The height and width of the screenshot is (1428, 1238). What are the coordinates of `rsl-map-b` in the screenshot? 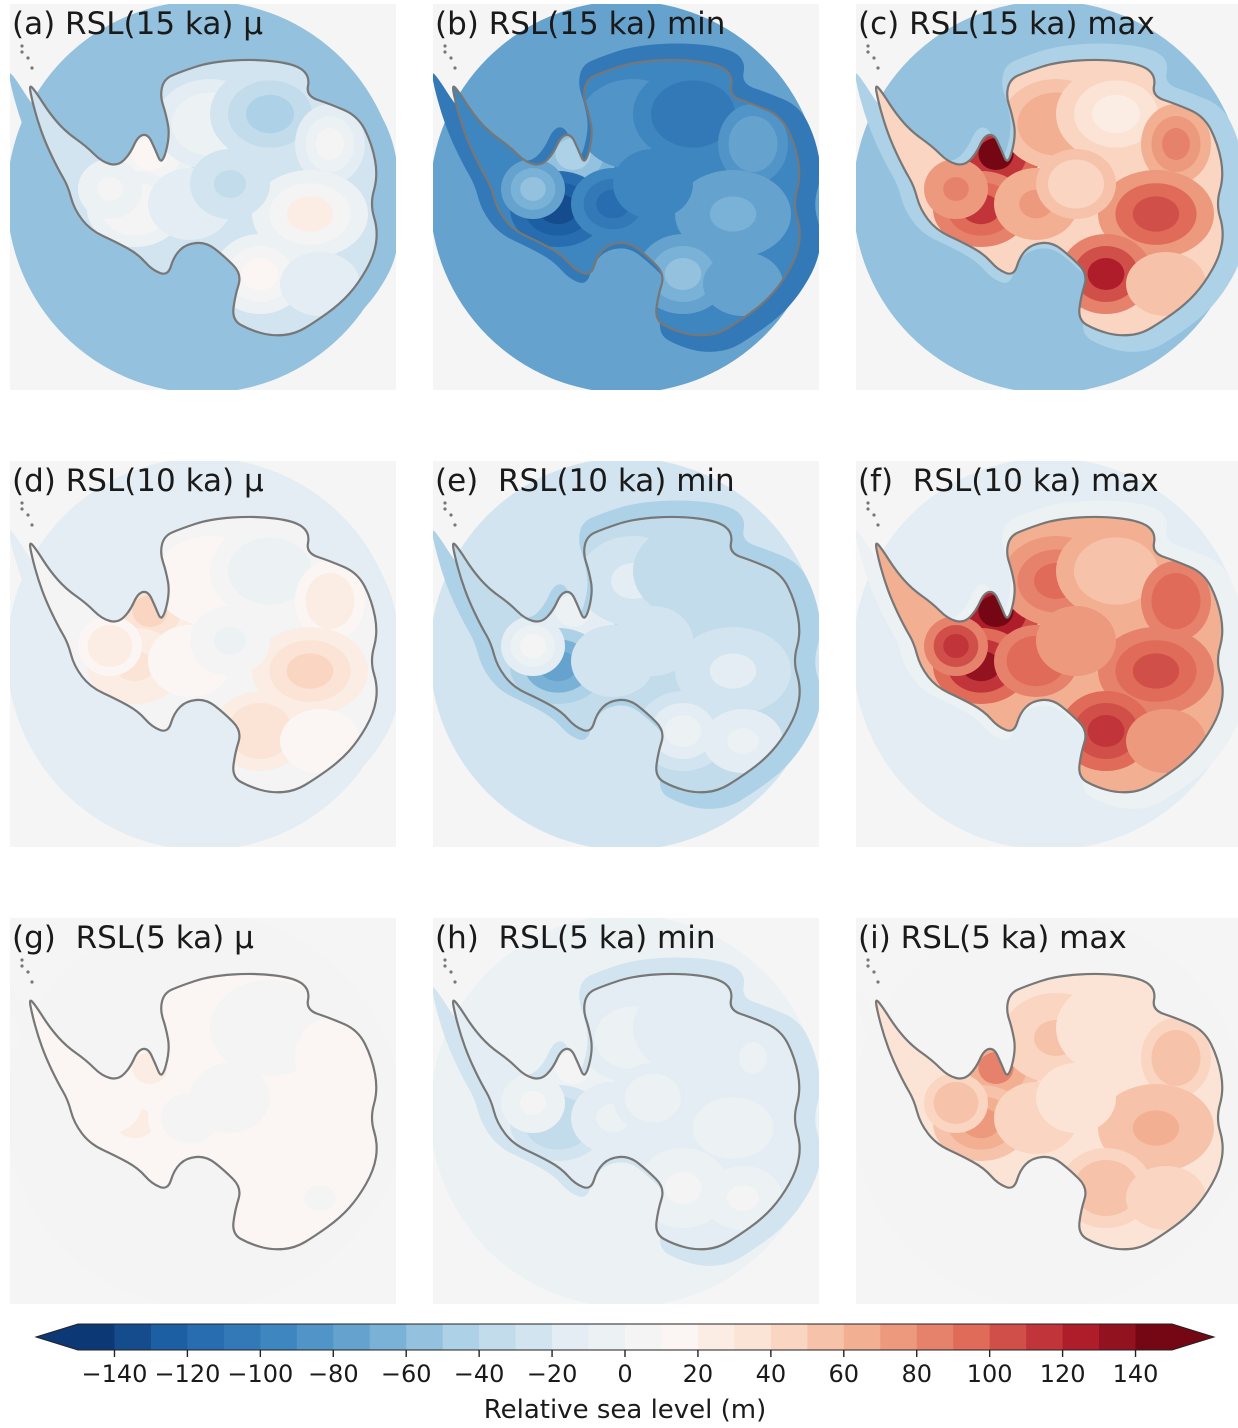 It's located at (626, 197).